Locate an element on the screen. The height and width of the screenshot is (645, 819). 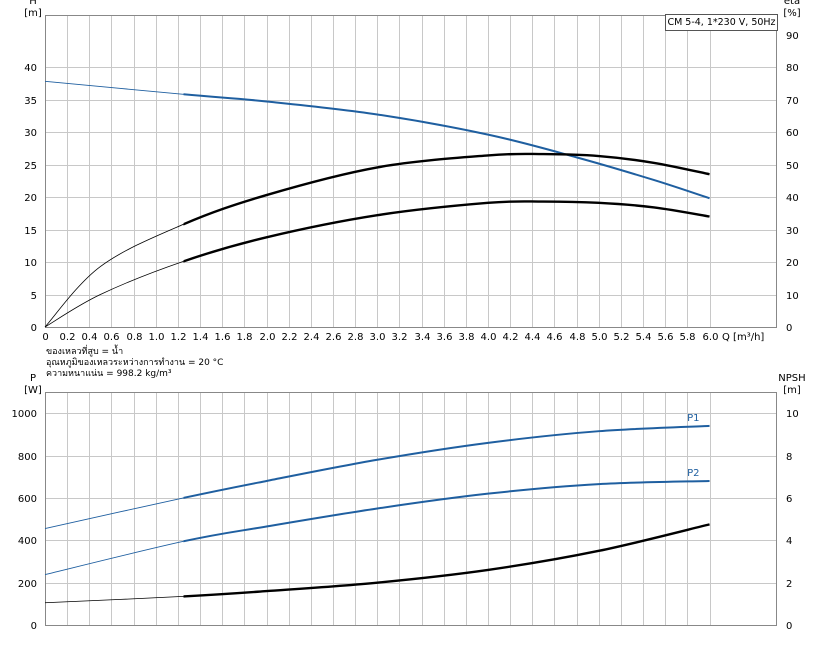
panel1-x-tick-label: 0.6 is located at coordinates (112, 337).